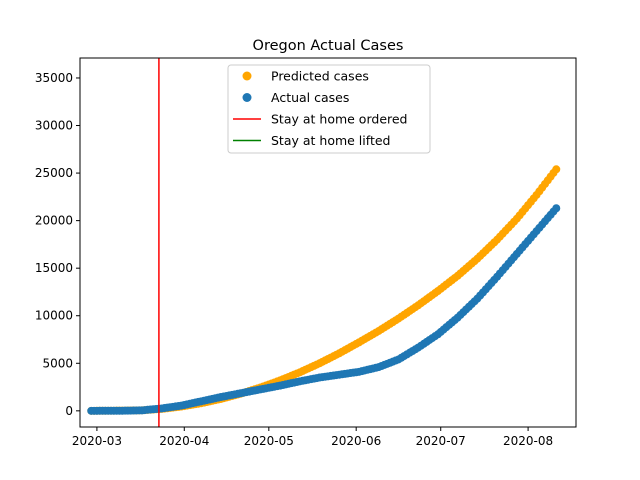 Image resolution: width=640 pixels, height=480 pixels. What do you see at coordinates (54, 78) in the screenshot?
I see `y-tick-label: 35000` at bounding box center [54, 78].